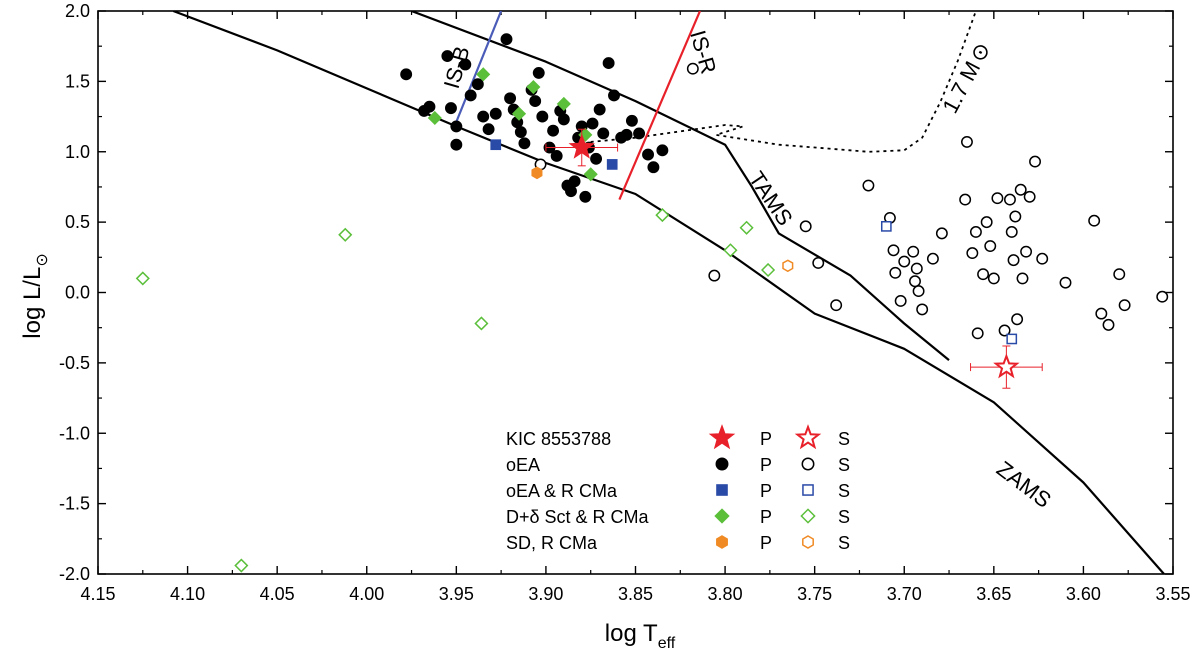 The width and height of the screenshot is (1200, 661). I want to click on x-tick-label: 3.75, so click(814, 594).